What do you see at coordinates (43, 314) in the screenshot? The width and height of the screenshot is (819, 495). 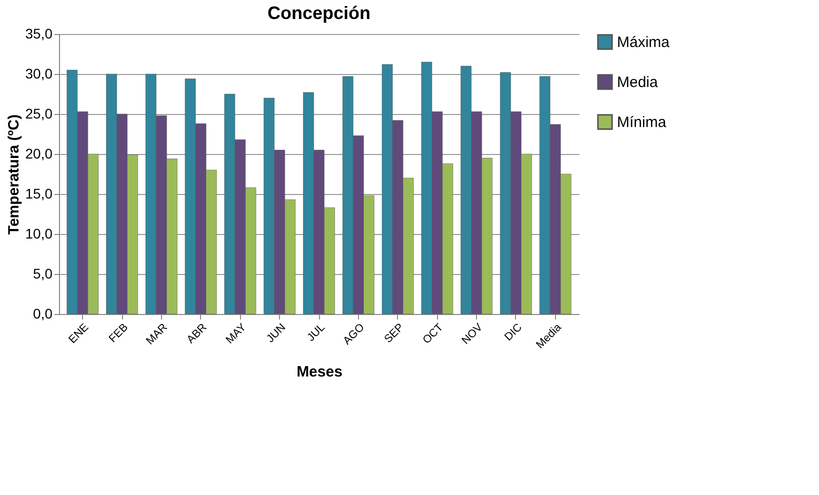 I see `y-tick-label: 0,0` at bounding box center [43, 314].